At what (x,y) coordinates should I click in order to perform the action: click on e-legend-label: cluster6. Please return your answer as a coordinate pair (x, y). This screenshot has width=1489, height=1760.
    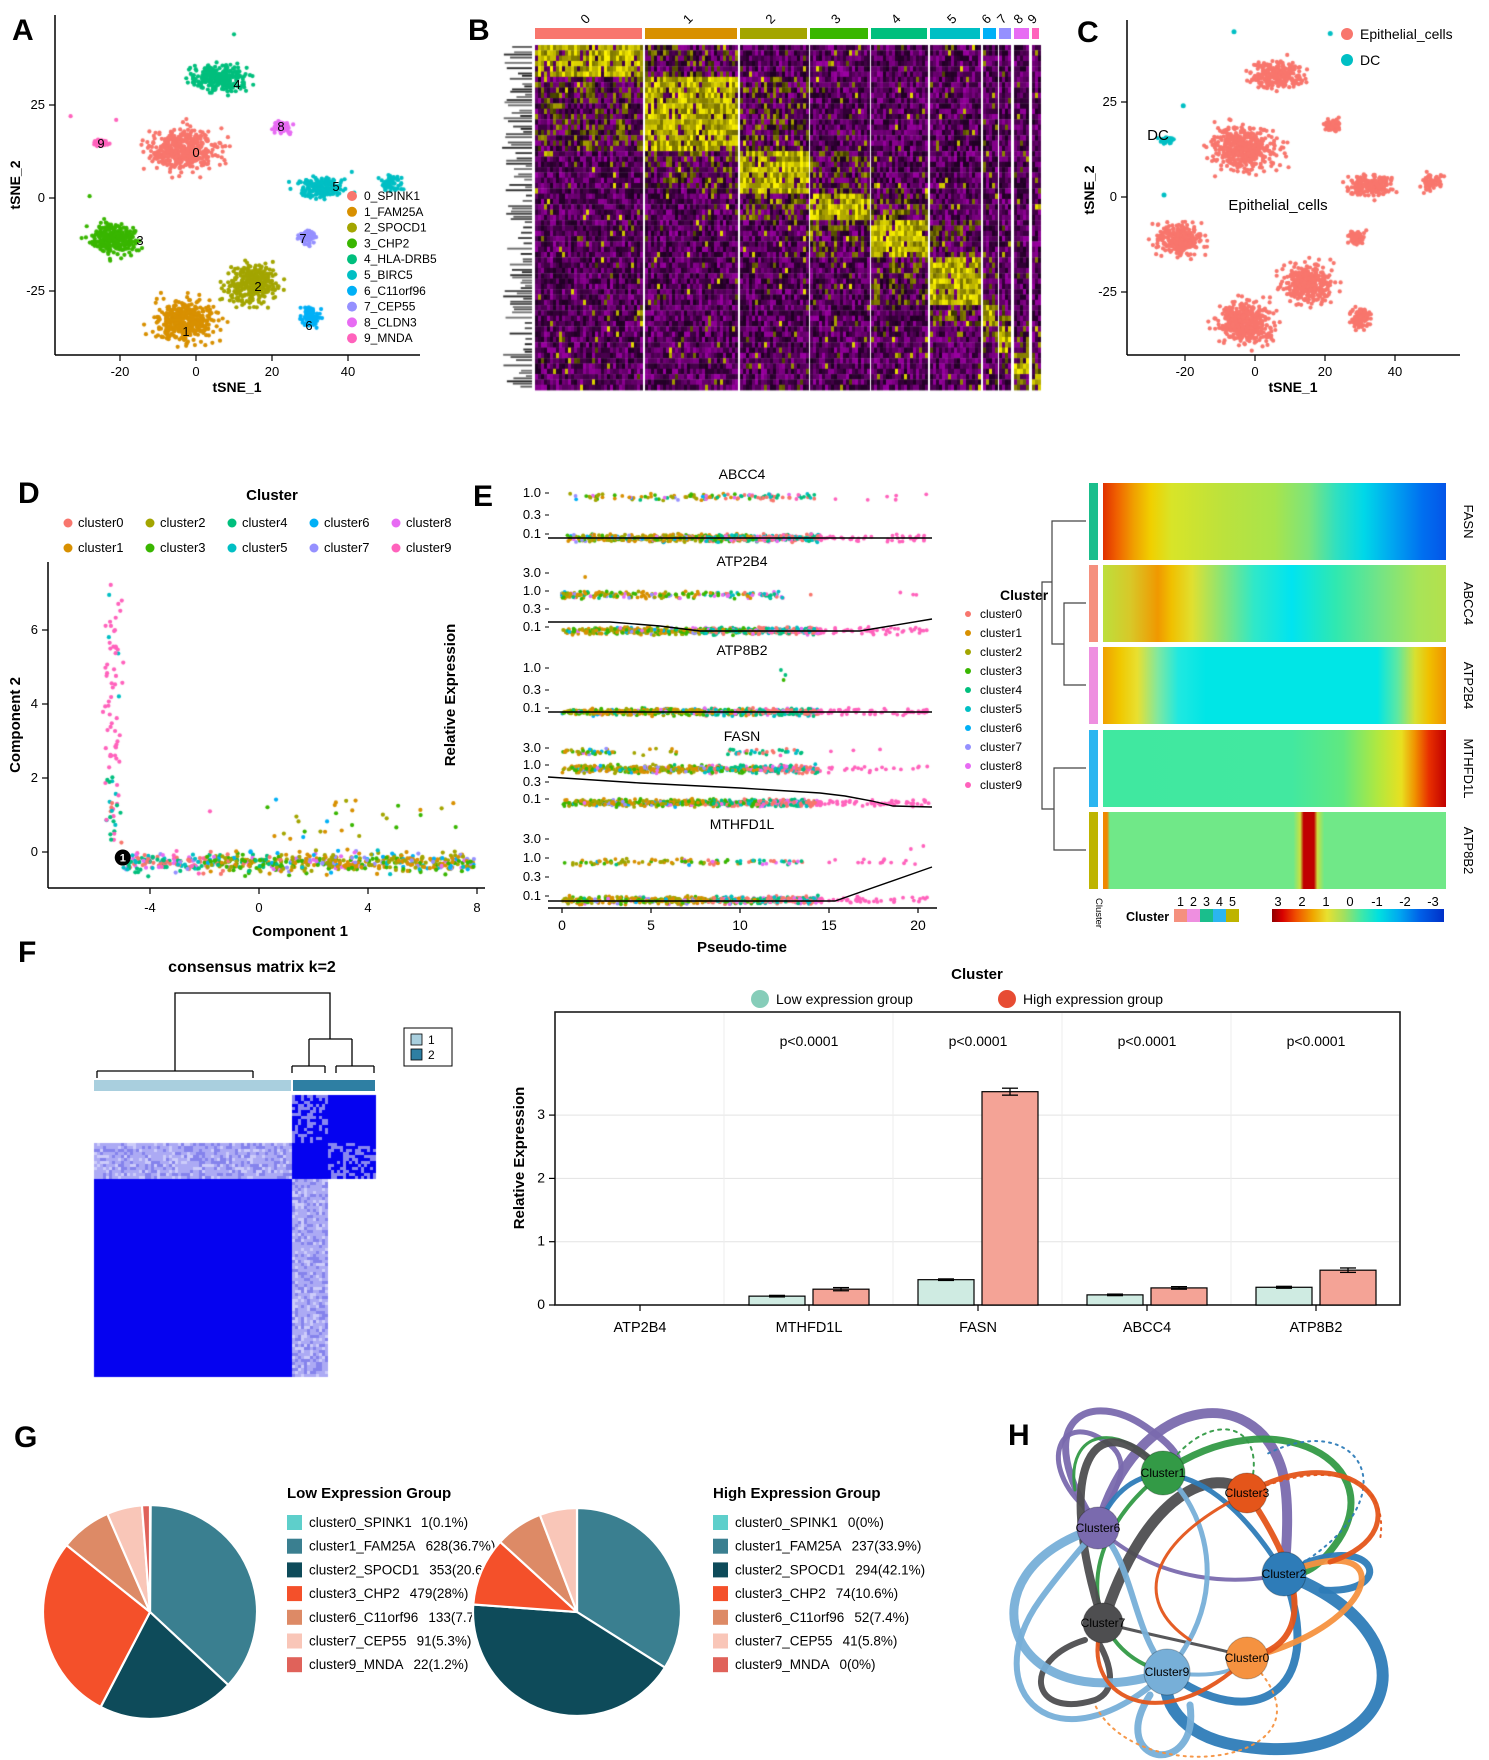
    Looking at the image, I should click on (1001, 728).